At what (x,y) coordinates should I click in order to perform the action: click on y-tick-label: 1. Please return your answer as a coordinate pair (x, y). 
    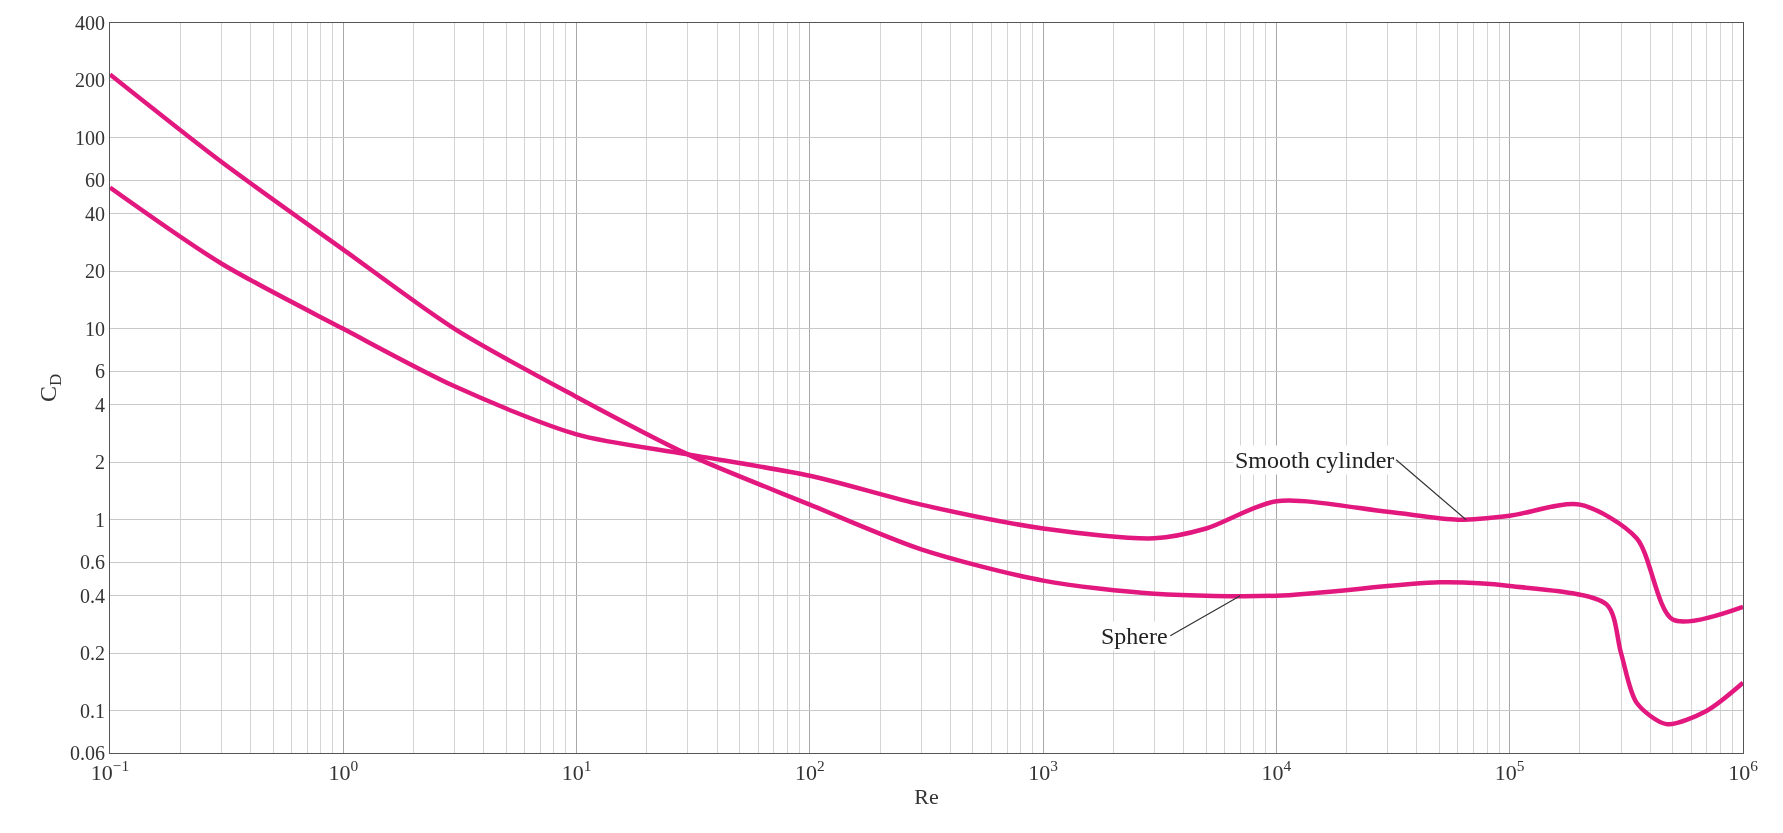
    Looking at the image, I should click on (100, 519).